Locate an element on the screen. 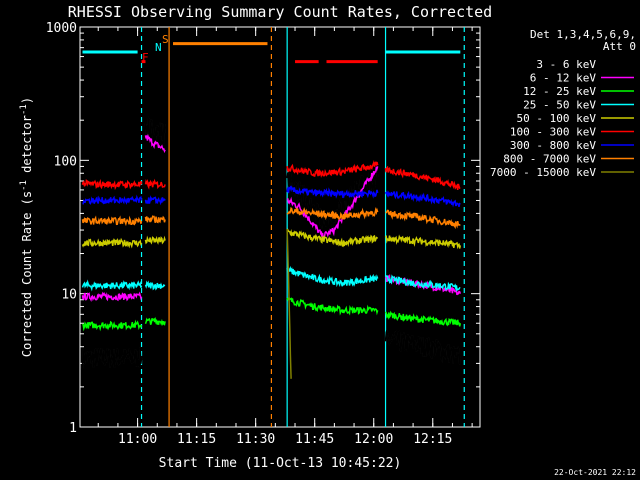 Image resolution: width=640 pixels, height=480 pixels. legend-label: 12 - 25 keV is located at coordinates (559, 91).